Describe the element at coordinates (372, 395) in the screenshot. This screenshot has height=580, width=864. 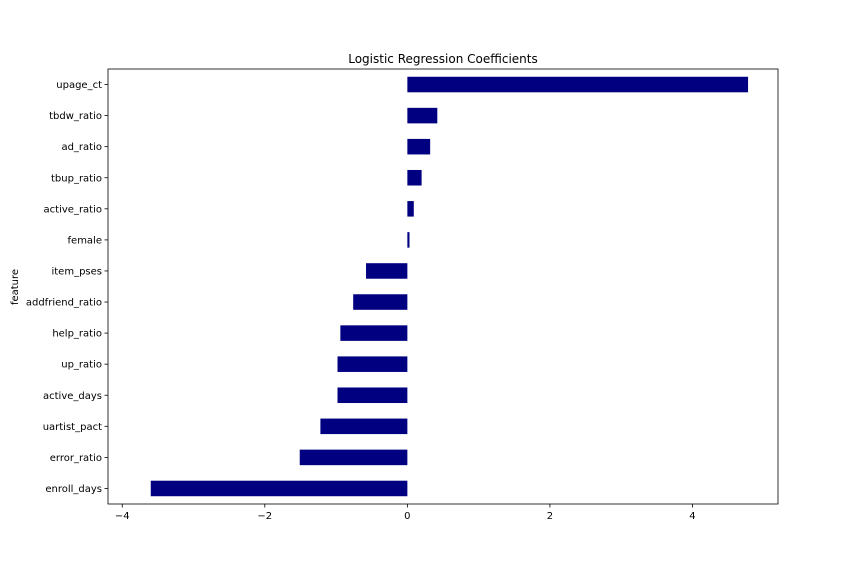
I see `bar-active-days` at that location.